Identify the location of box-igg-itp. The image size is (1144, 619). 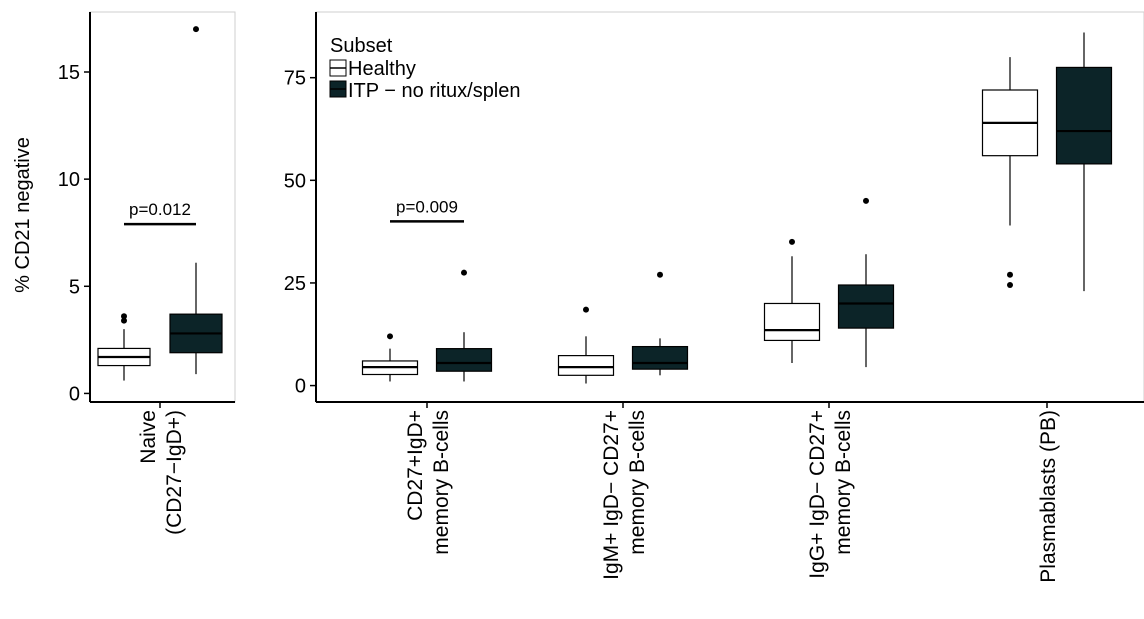
(866, 282).